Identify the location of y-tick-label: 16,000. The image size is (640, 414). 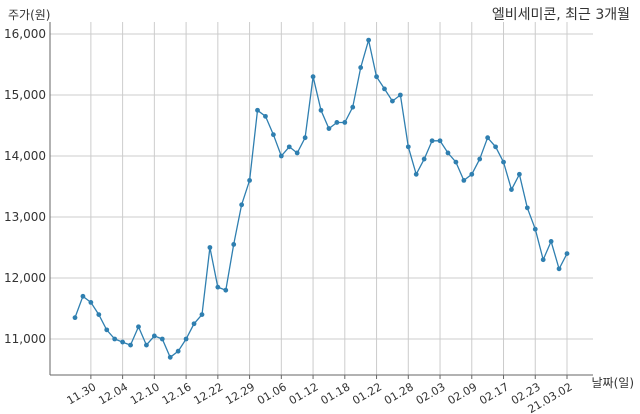
(25, 34).